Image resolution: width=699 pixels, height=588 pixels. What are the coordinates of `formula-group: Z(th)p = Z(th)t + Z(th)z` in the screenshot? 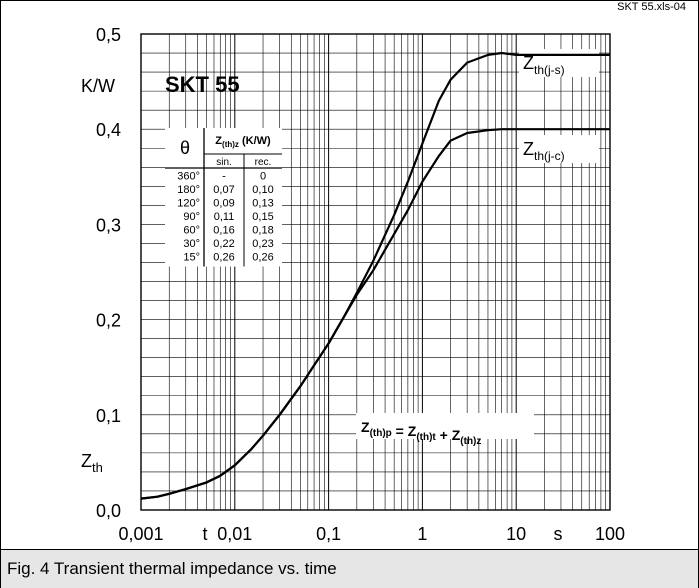 It's located at (445, 430).